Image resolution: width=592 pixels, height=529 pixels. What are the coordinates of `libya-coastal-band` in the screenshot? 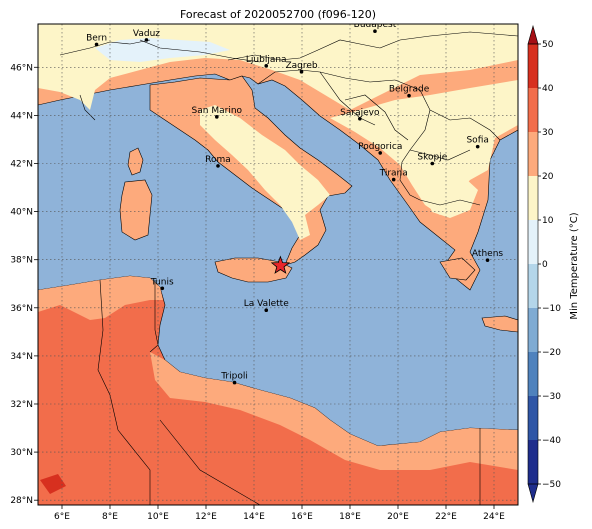 It's located at (334, 411).